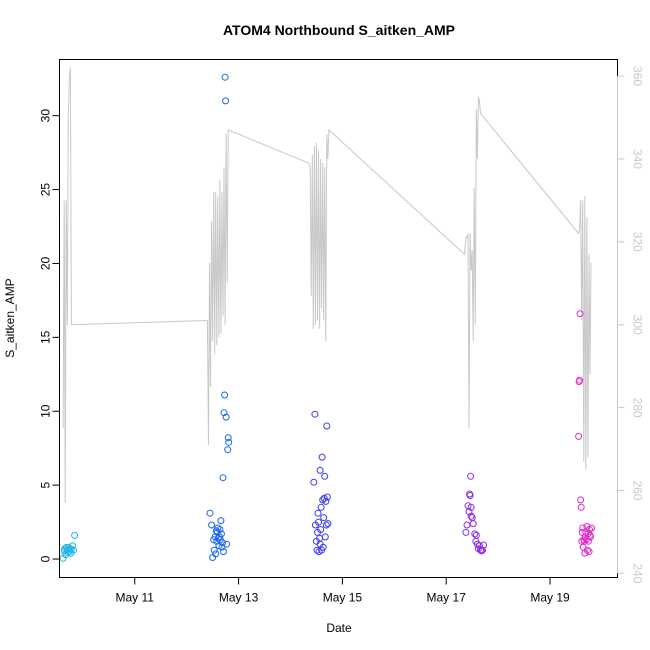 The height and width of the screenshot is (650, 650). I want to click on y-tick-label: 30, so click(46, 116).